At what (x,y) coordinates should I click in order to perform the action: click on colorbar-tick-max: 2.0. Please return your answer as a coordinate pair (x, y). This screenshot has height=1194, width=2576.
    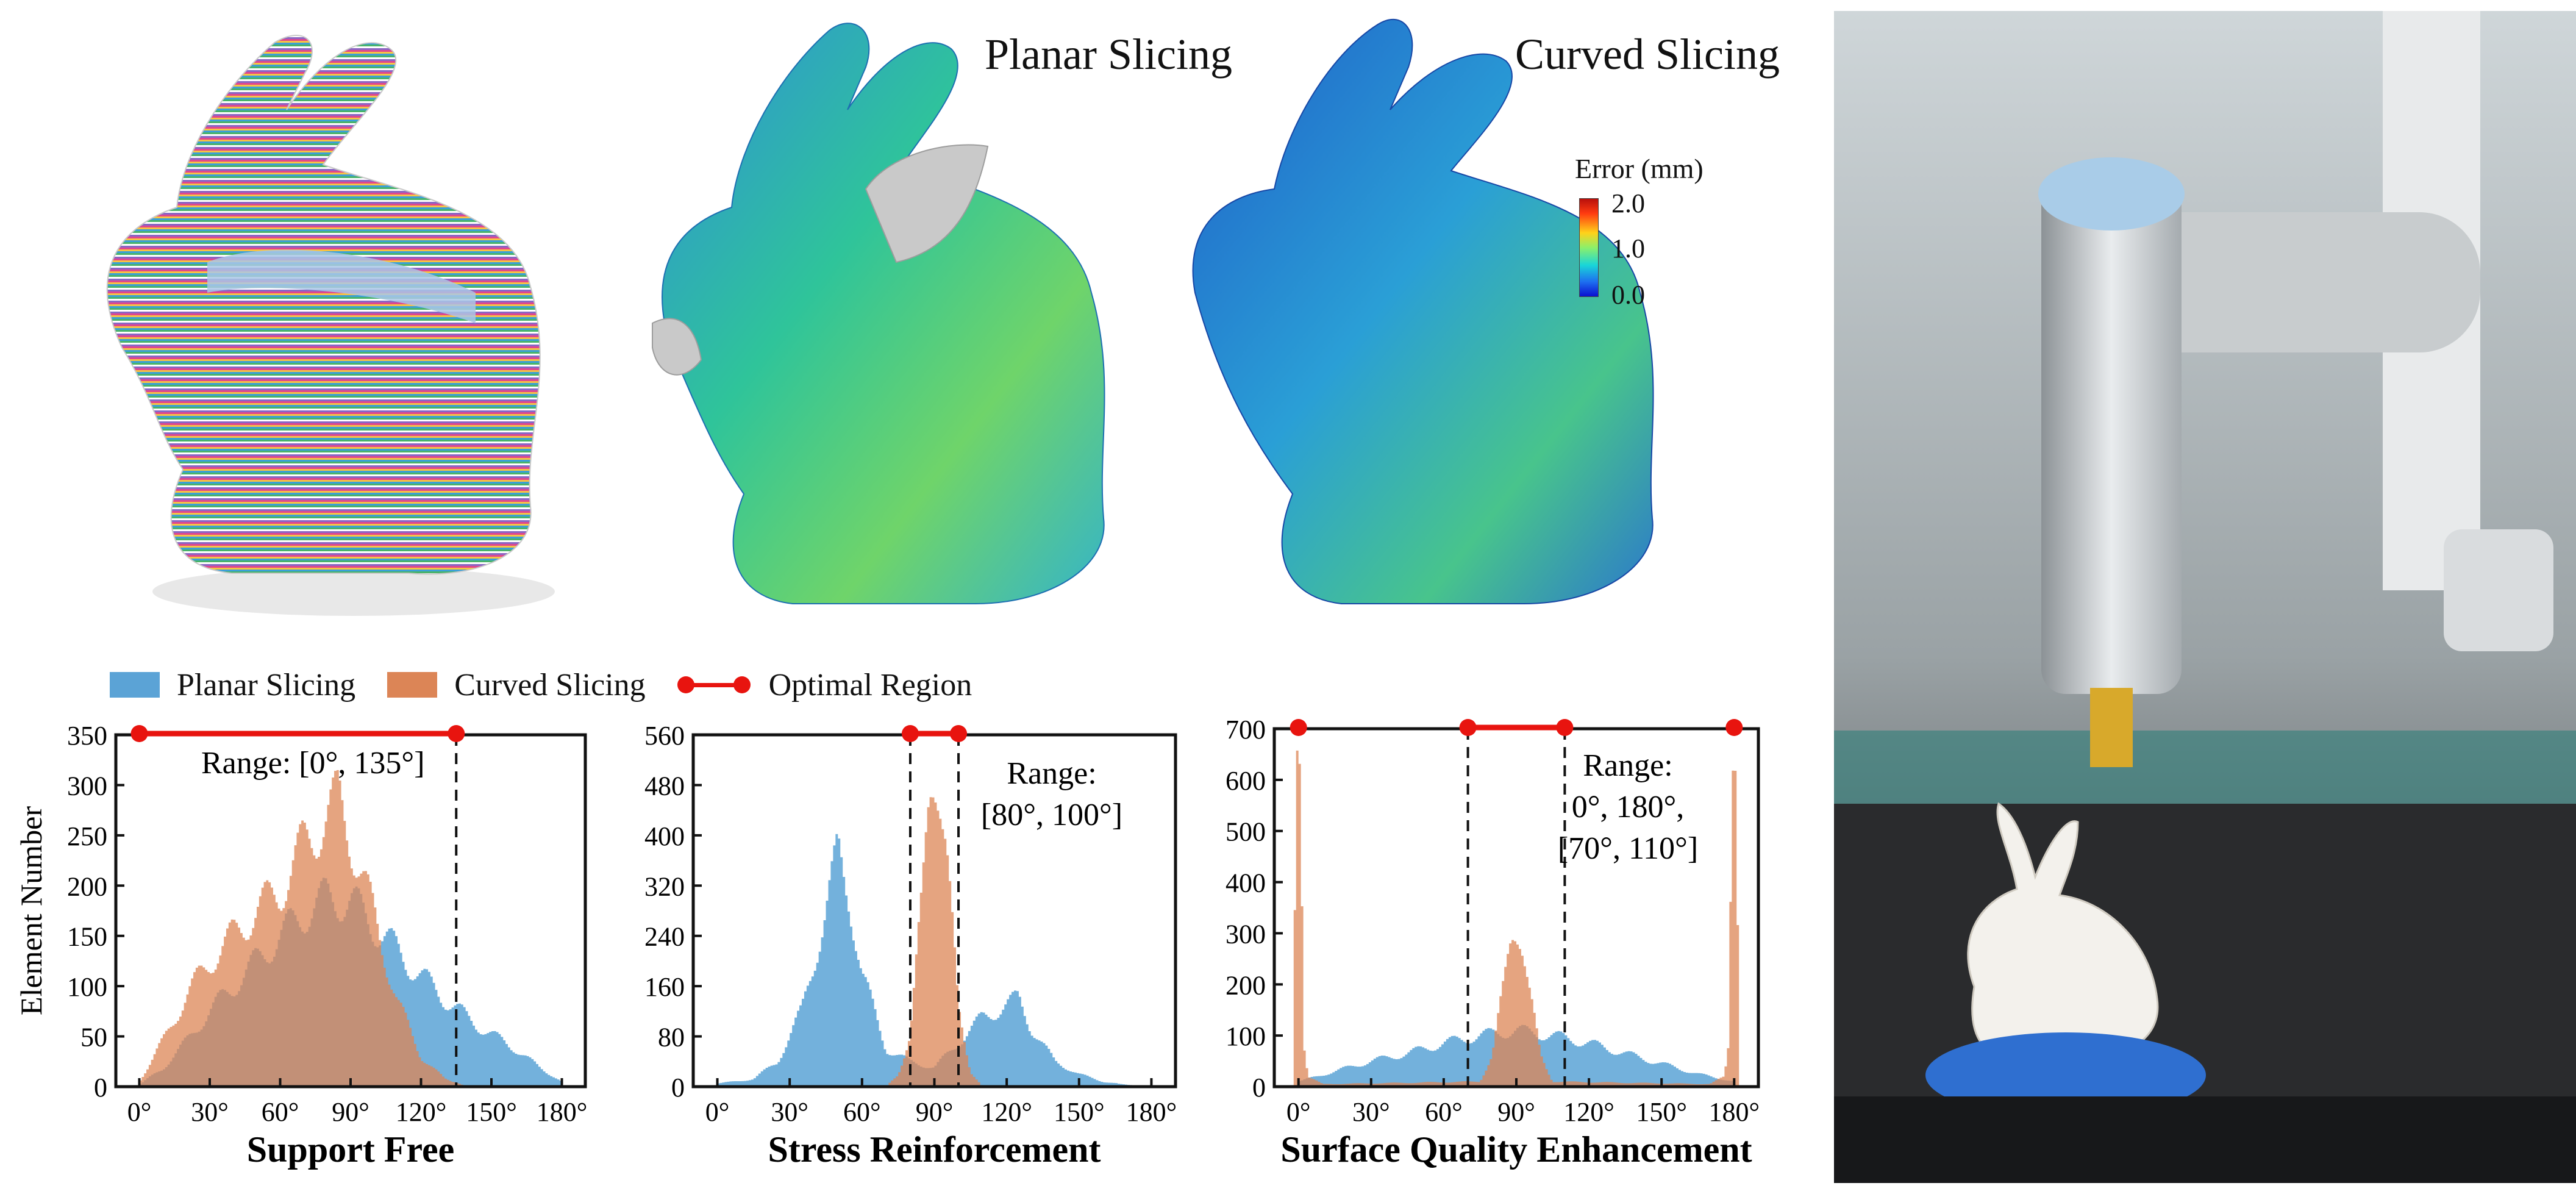
    Looking at the image, I should click on (1628, 203).